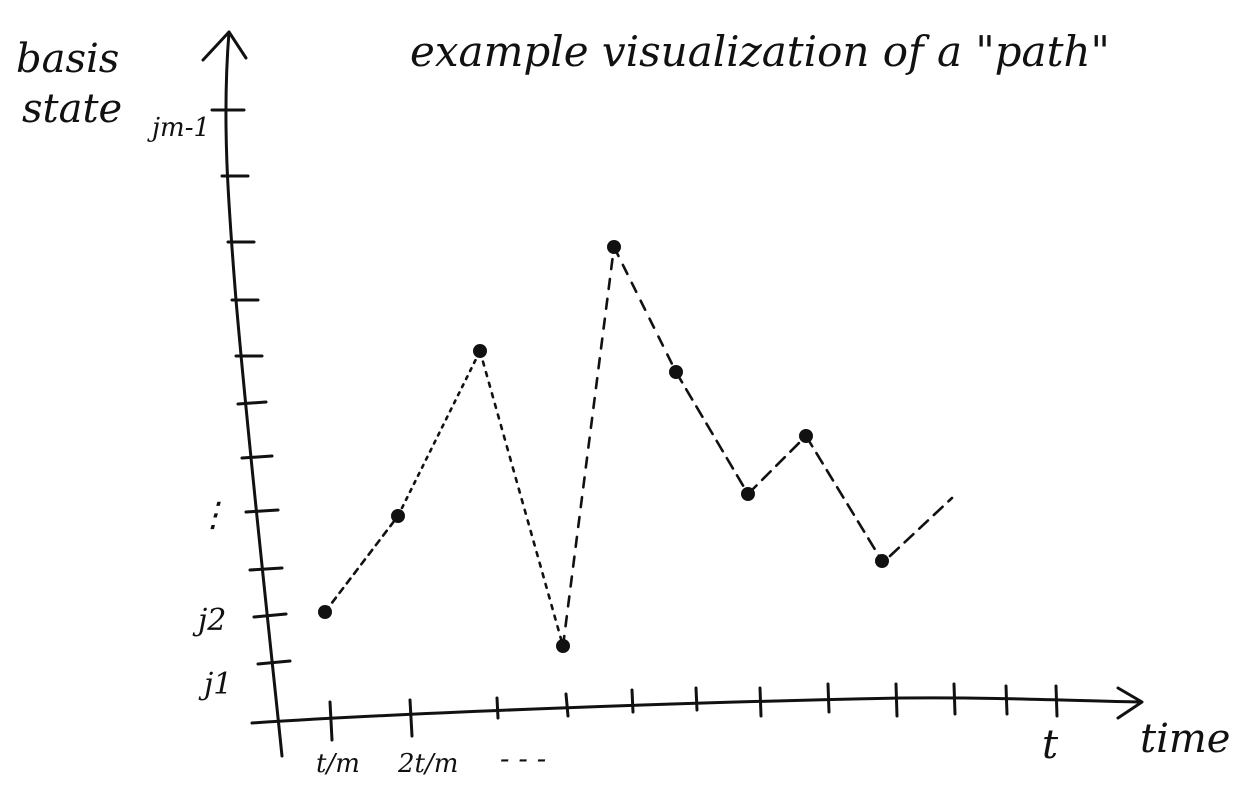 The width and height of the screenshot is (1260, 804). What do you see at coordinates (215, 684) in the screenshot?
I see `y-tick-label-j1: j1` at bounding box center [215, 684].